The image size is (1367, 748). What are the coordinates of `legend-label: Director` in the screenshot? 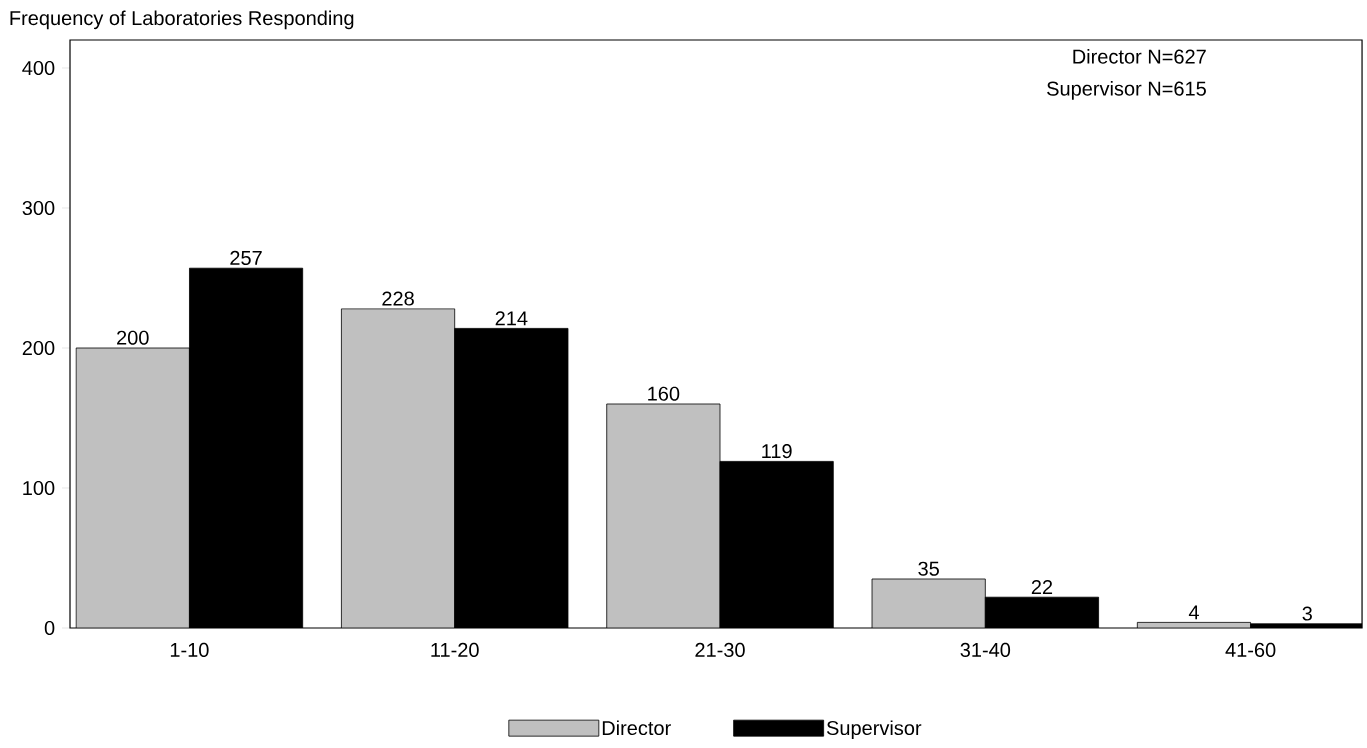 It's located at (636, 728).